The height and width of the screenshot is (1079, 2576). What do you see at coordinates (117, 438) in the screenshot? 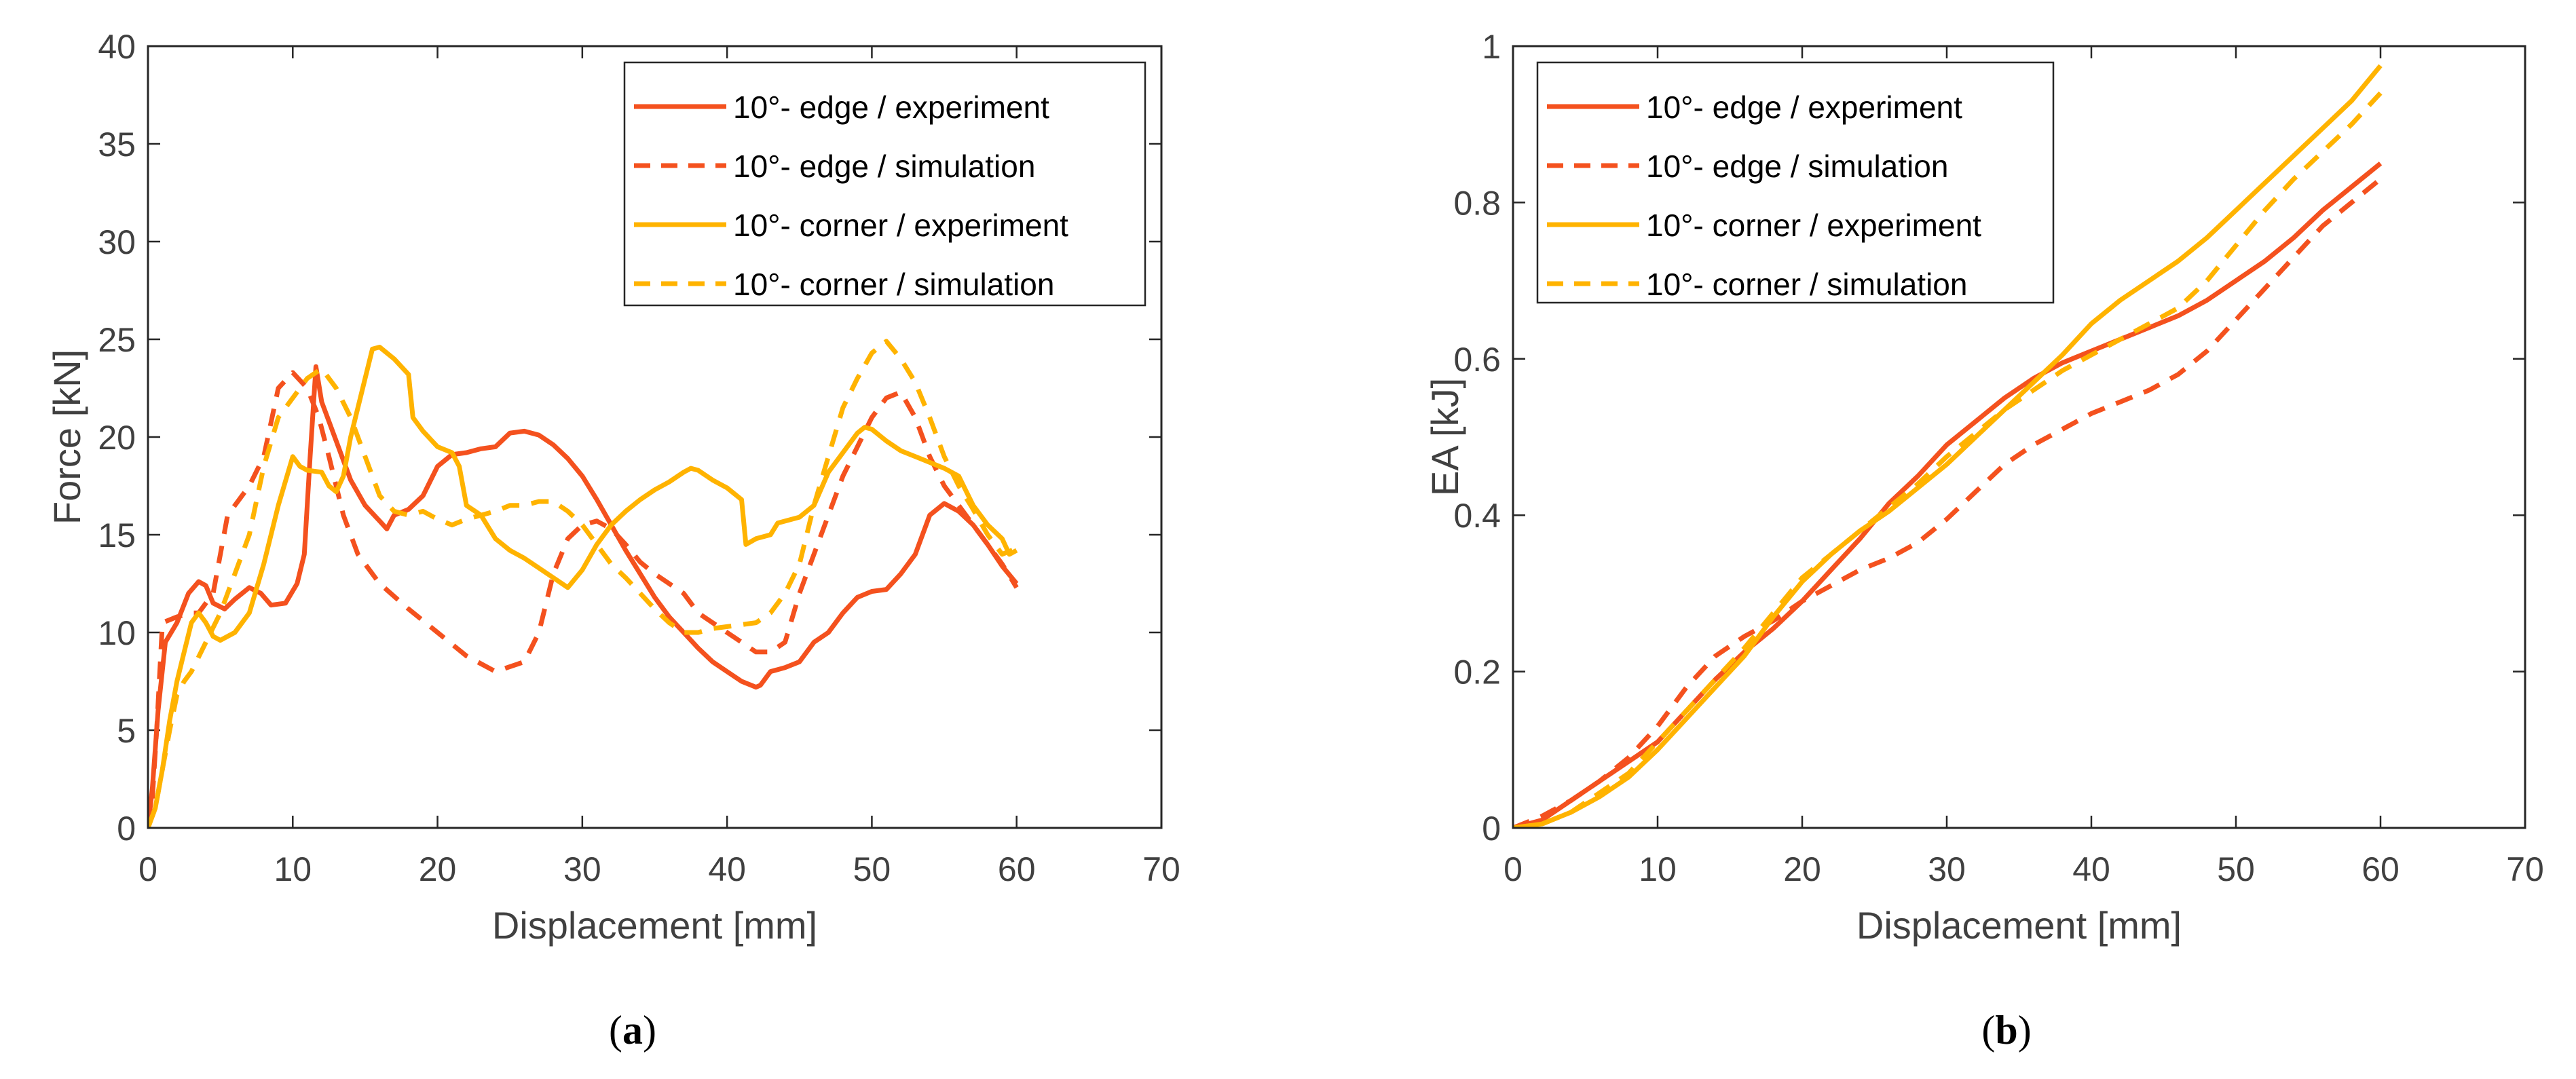
I see `y-tick-label: 20` at bounding box center [117, 438].